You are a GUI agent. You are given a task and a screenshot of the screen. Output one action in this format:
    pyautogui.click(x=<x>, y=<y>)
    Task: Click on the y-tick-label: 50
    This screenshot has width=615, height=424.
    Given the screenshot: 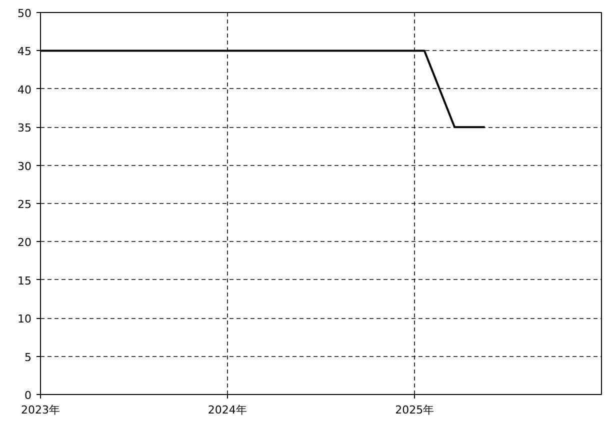 What is the action you would take?
    pyautogui.click(x=25, y=13)
    